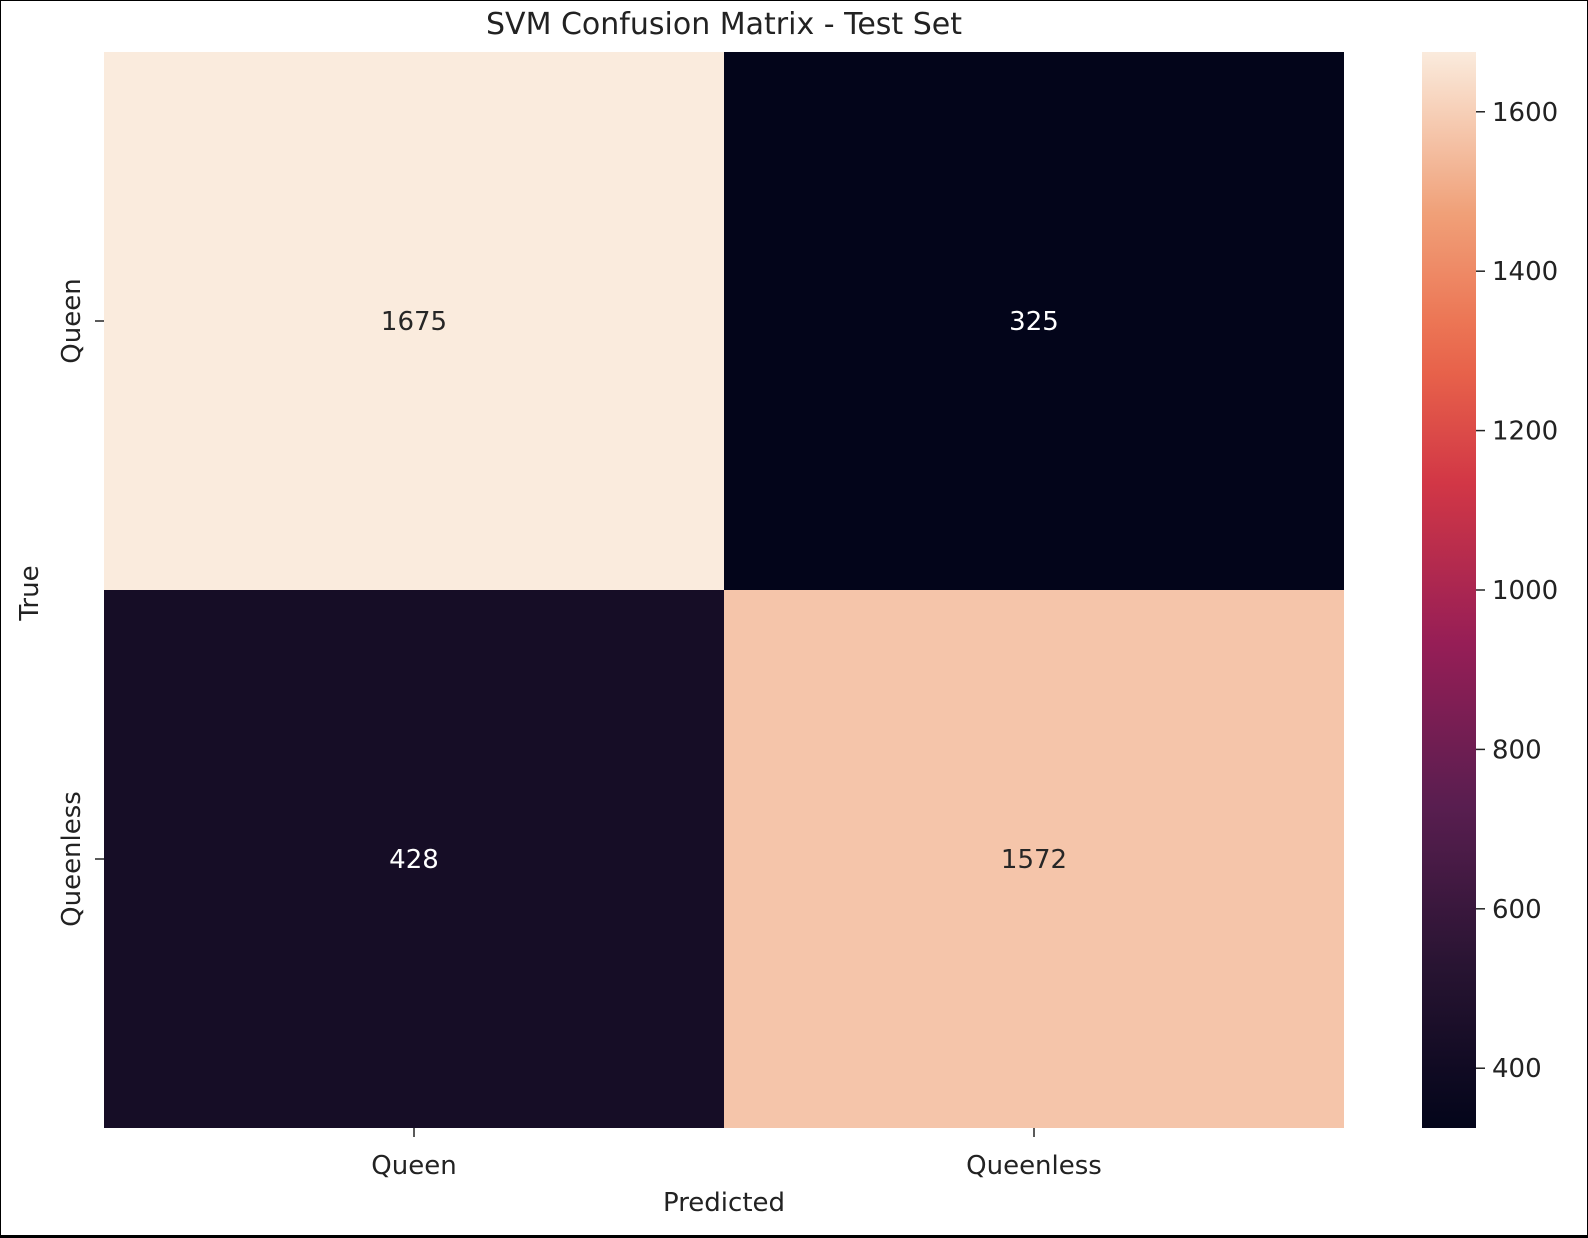 The width and height of the screenshot is (1588, 1238). What do you see at coordinates (1517, 750) in the screenshot?
I see `colorbar-tick-label-2: 800` at bounding box center [1517, 750].